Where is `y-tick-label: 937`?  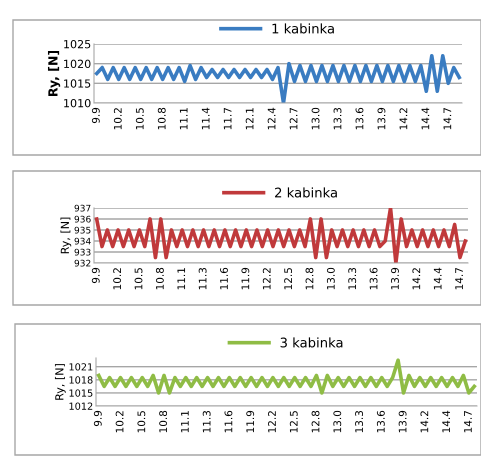 y-tick-label: 937 is located at coordinates (82, 208).